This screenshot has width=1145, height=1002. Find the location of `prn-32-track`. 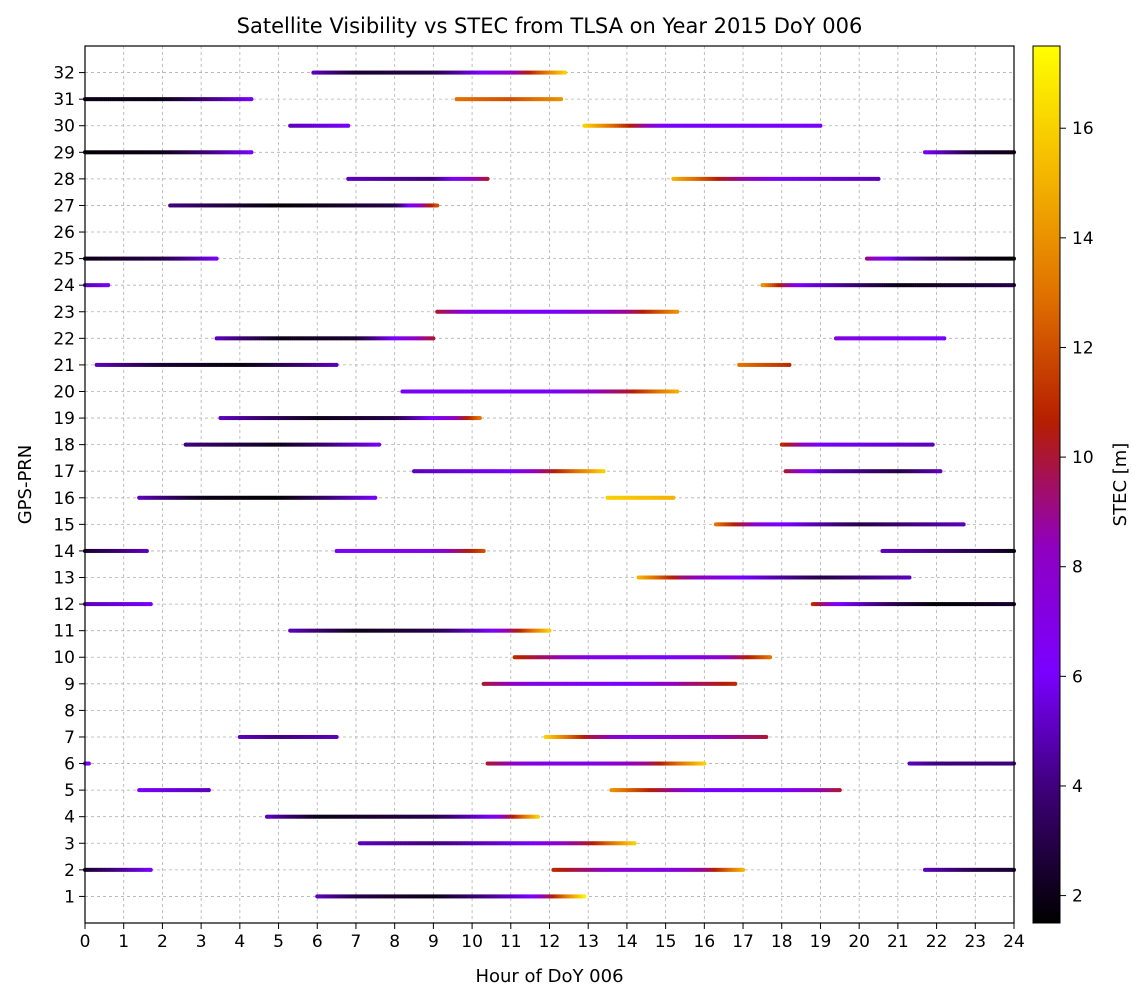

prn-32-track is located at coordinates (439, 72).